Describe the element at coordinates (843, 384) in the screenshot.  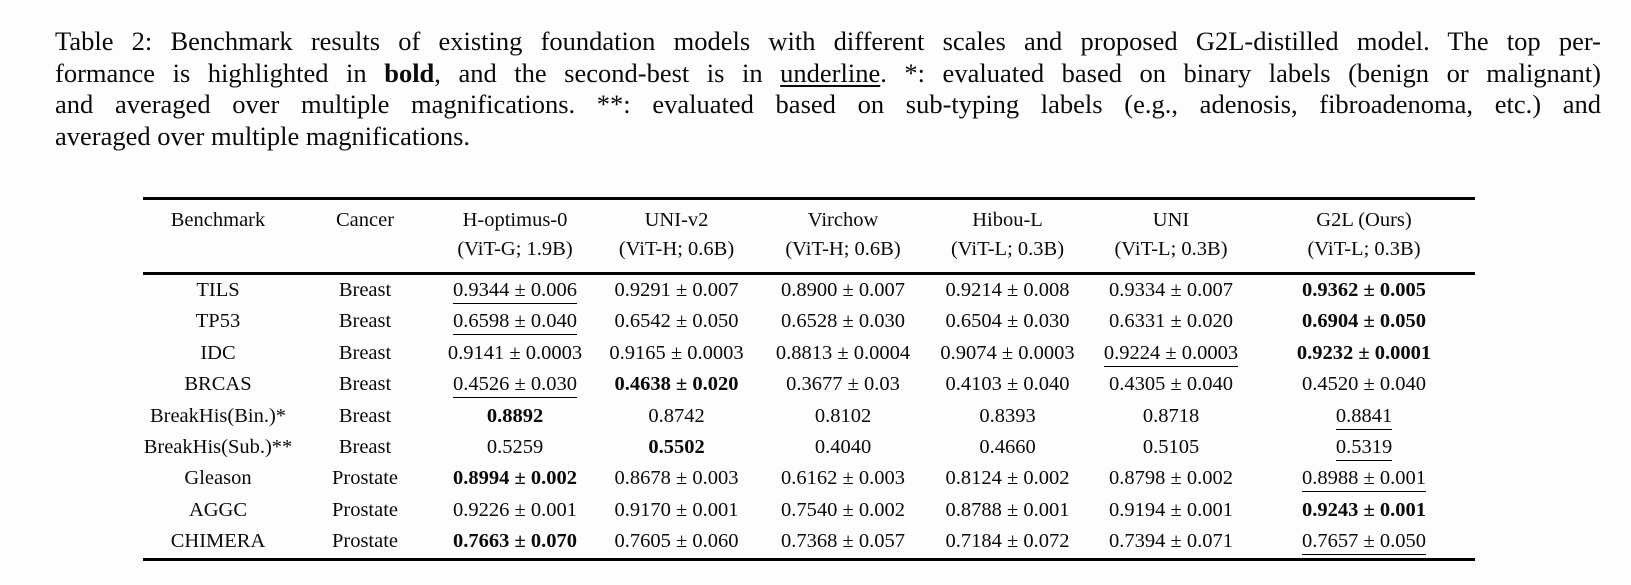
I see `metric-value: 0.3677 ± 0.03` at that location.